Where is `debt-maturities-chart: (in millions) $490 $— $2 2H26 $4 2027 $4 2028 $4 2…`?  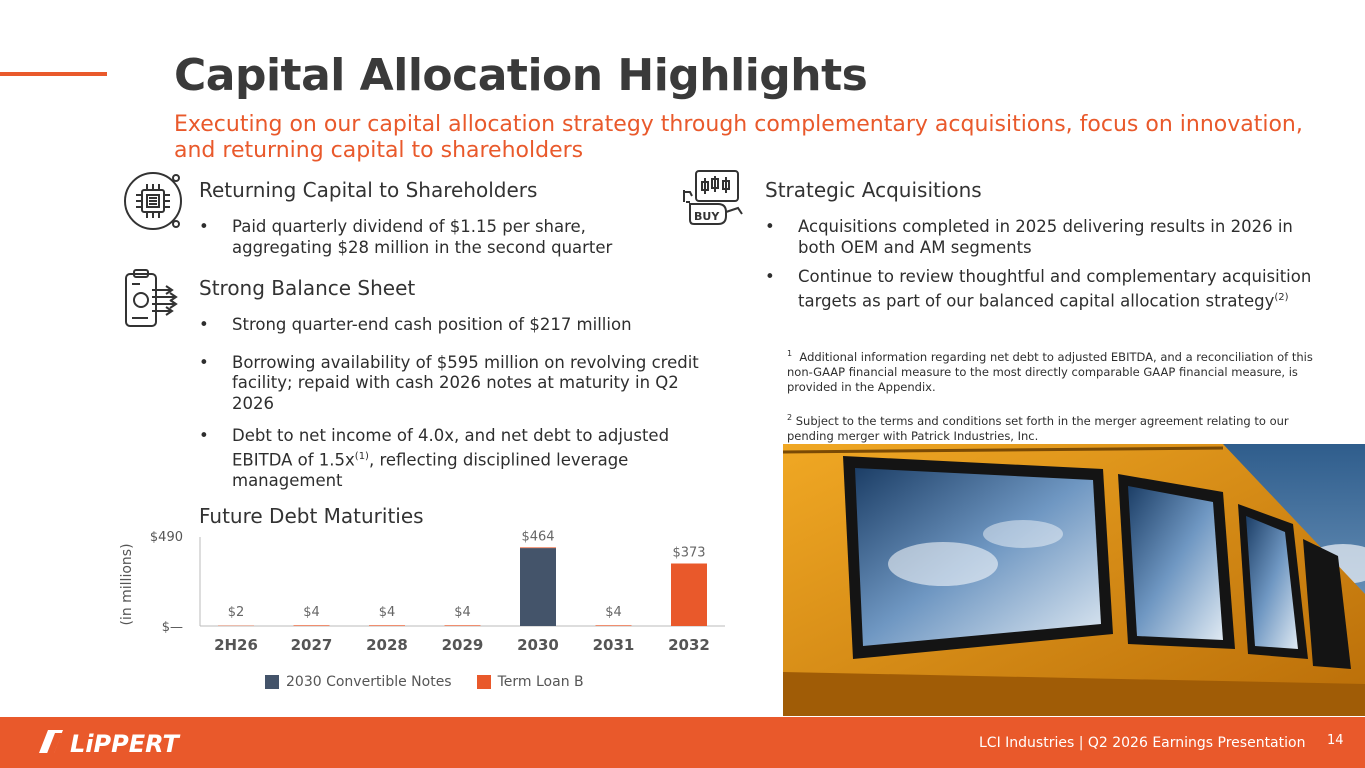
debt-maturities-chart: (in millions) $490 $— $2 2H26 $4 2027 $4 2028 $4 2… is located at coordinates (422, 590).